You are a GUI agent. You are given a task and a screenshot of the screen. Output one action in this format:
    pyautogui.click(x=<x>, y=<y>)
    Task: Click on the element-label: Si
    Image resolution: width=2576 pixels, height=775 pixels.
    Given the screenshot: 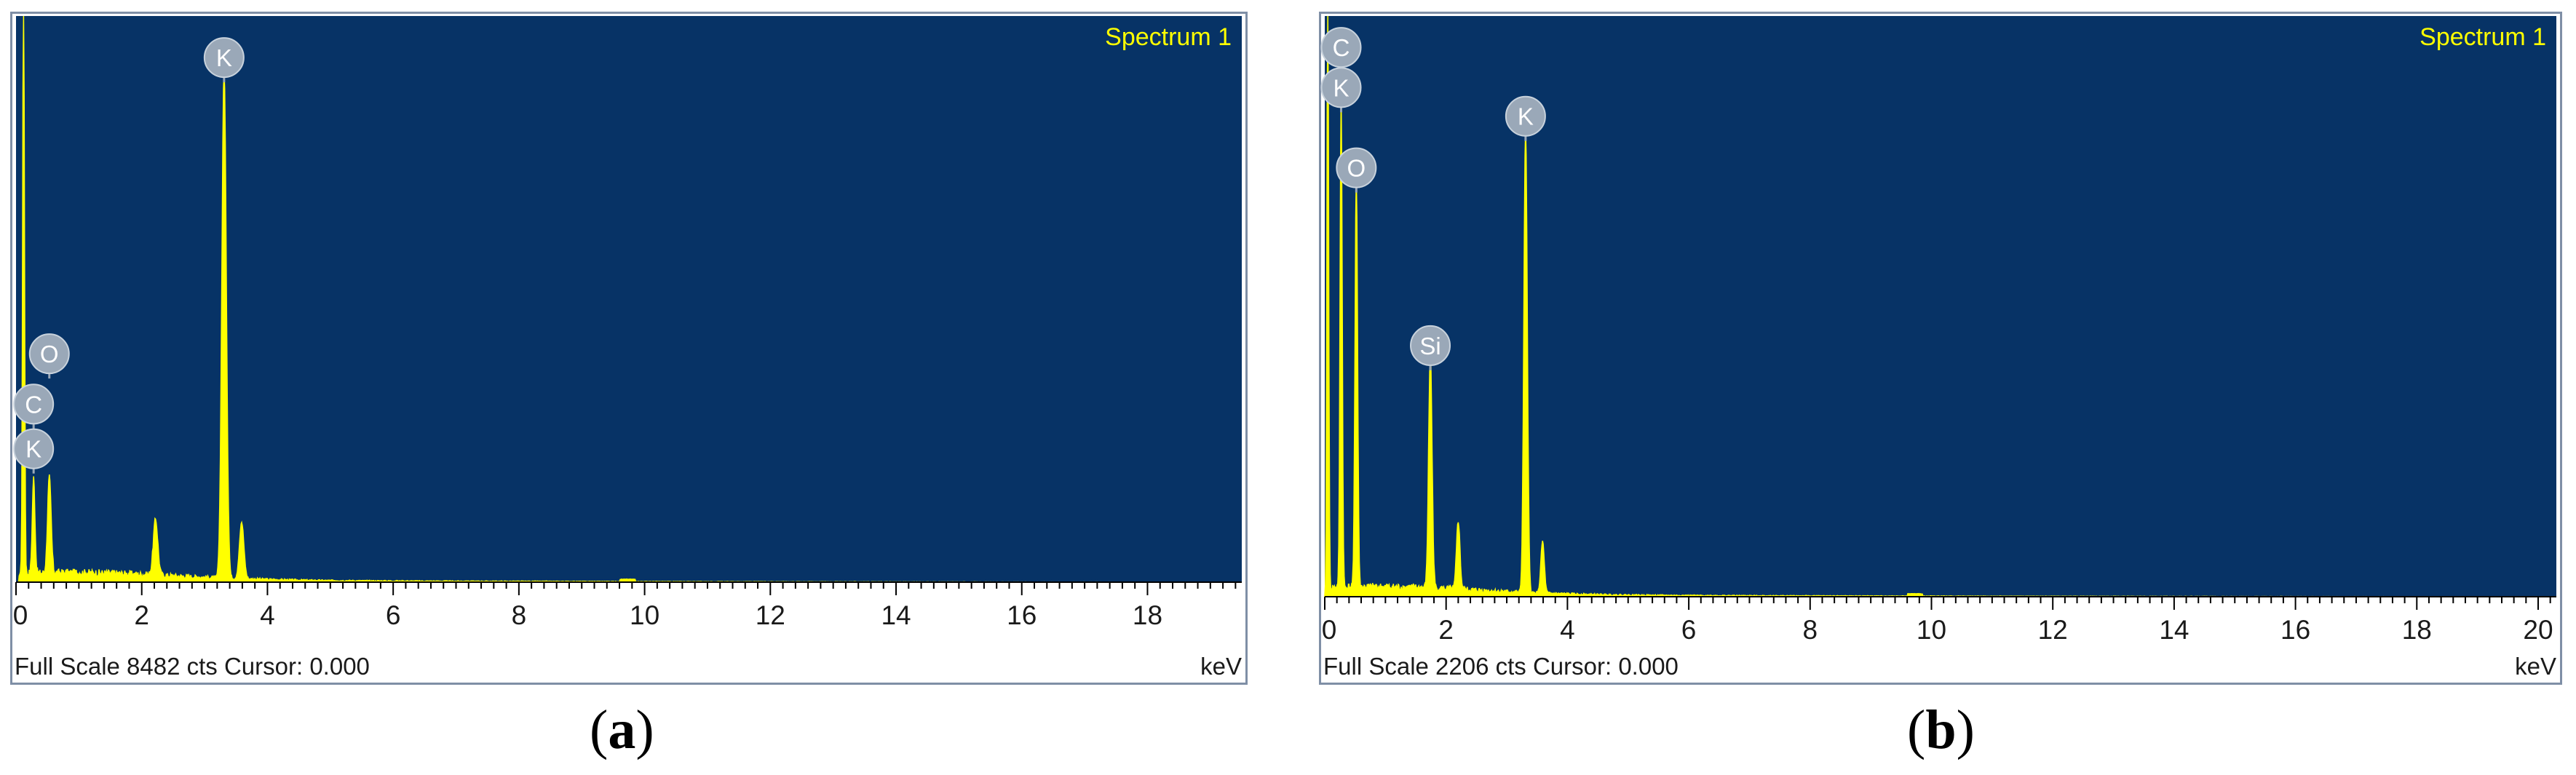 What is the action you would take?
    pyautogui.click(x=1429, y=346)
    